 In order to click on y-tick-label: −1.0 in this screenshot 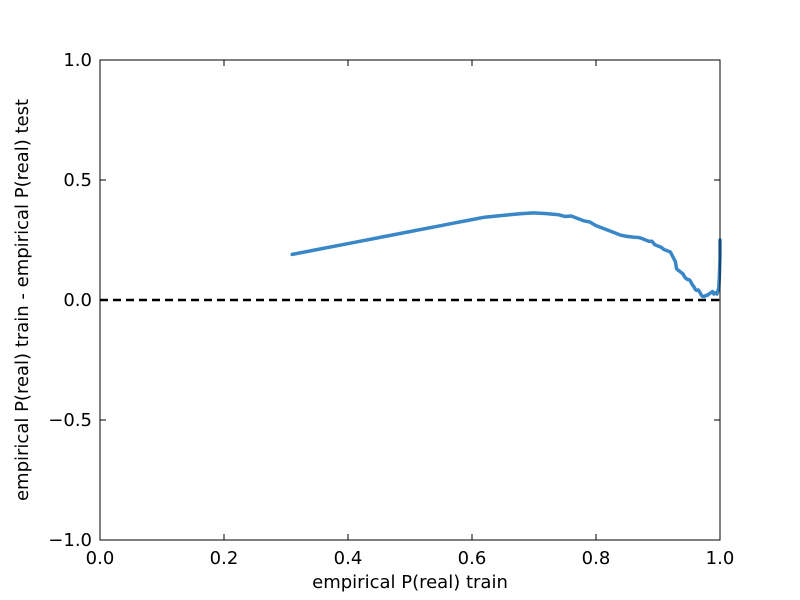, I will do `click(70, 540)`.